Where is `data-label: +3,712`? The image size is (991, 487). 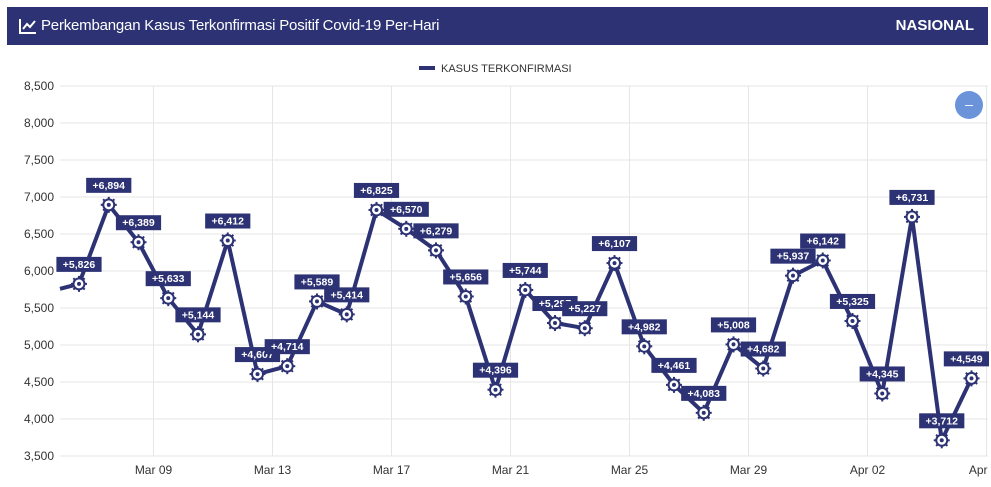 data-label: +3,712 is located at coordinates (942, 421).